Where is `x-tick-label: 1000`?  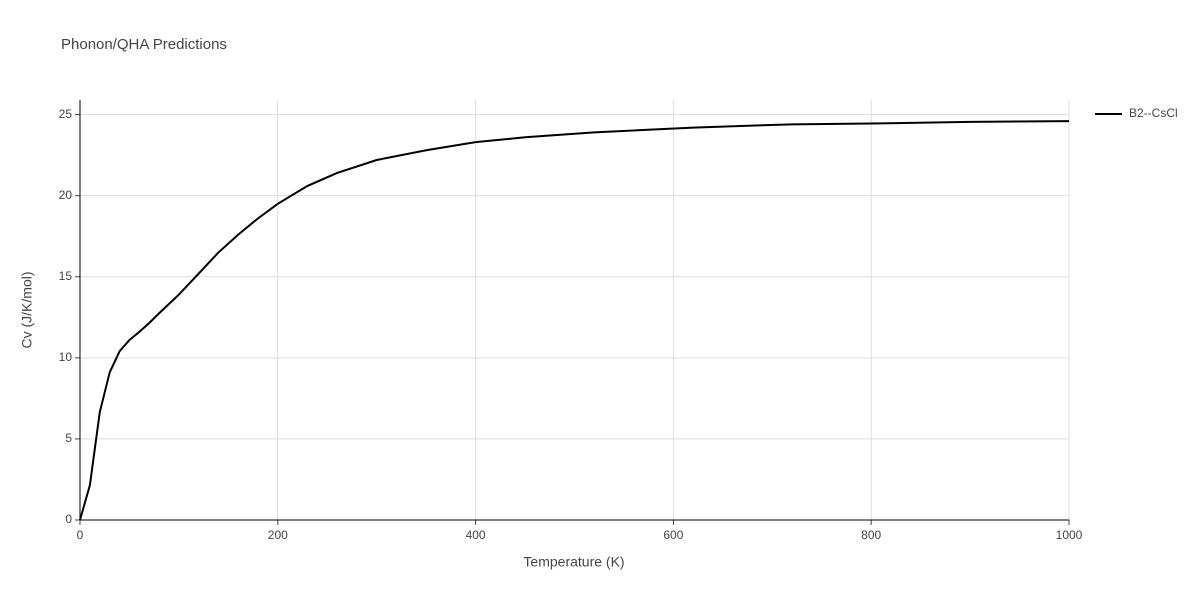
x-tick-label: 1000 is located at coordinates (1069, 535).